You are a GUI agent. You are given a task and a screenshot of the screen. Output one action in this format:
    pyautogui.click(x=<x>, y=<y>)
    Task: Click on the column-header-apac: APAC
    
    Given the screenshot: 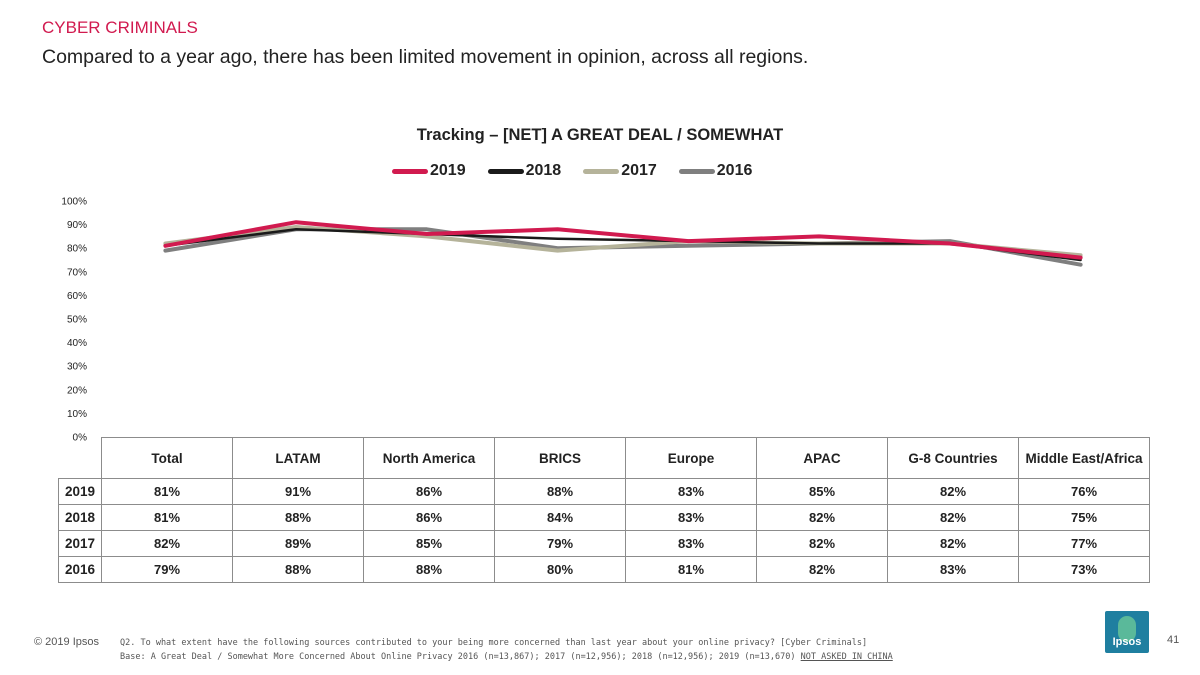 What is the action you would take?
    pyautogui.click(x=822, y=458)
    